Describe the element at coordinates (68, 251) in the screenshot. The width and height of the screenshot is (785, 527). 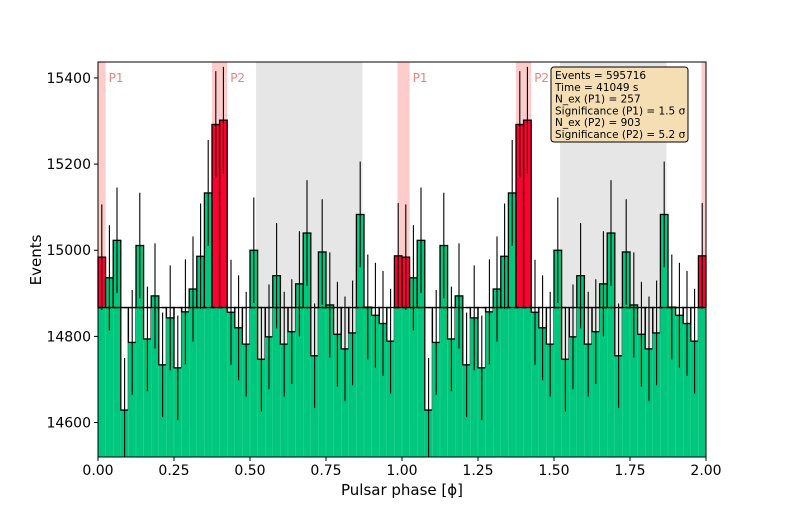
I see `y-tick-label: 15000` at that location.